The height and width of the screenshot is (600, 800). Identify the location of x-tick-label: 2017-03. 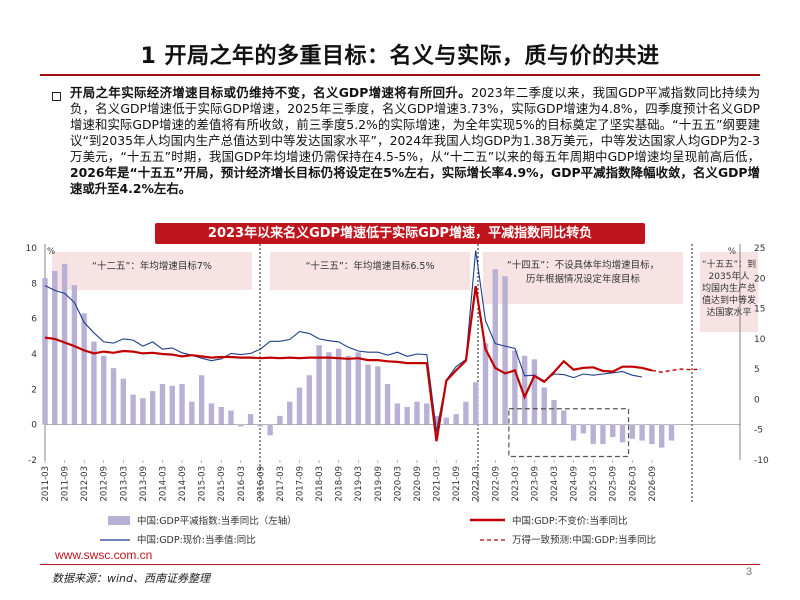
(281, 484).